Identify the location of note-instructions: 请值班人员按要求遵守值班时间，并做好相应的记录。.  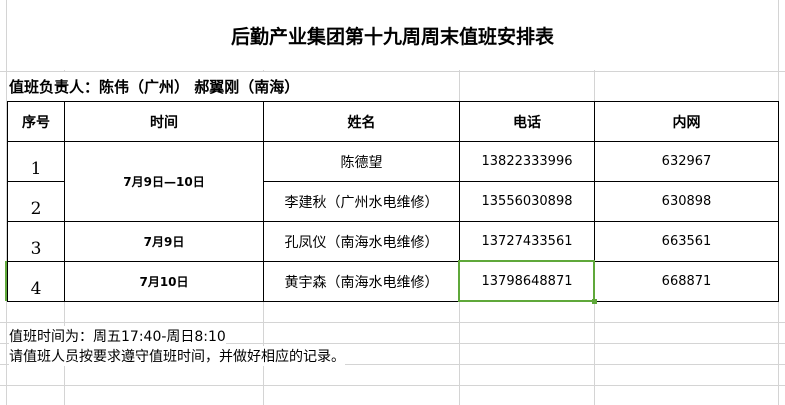
(177, 356).